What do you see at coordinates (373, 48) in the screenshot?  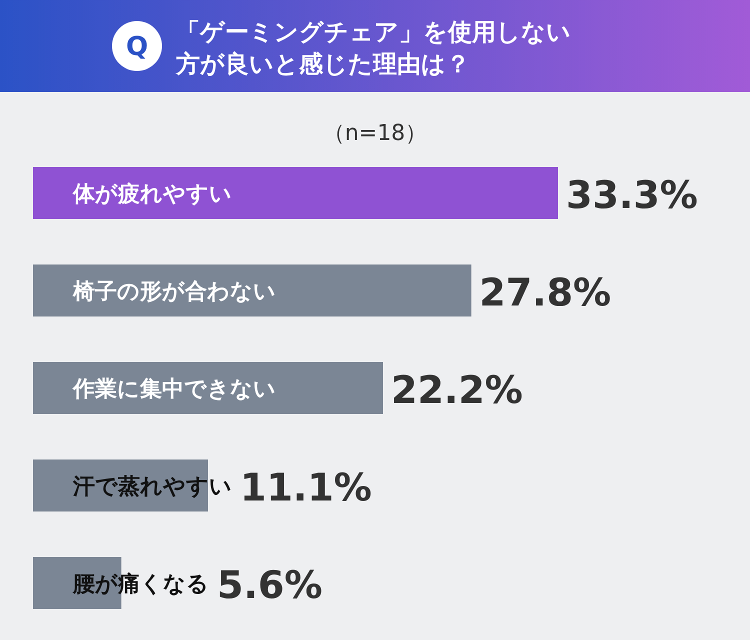 I see `chart-title: 「ゲーミングチェア」を使用しない方が良いと感じた理由は？` at bounding box center [373, 48].